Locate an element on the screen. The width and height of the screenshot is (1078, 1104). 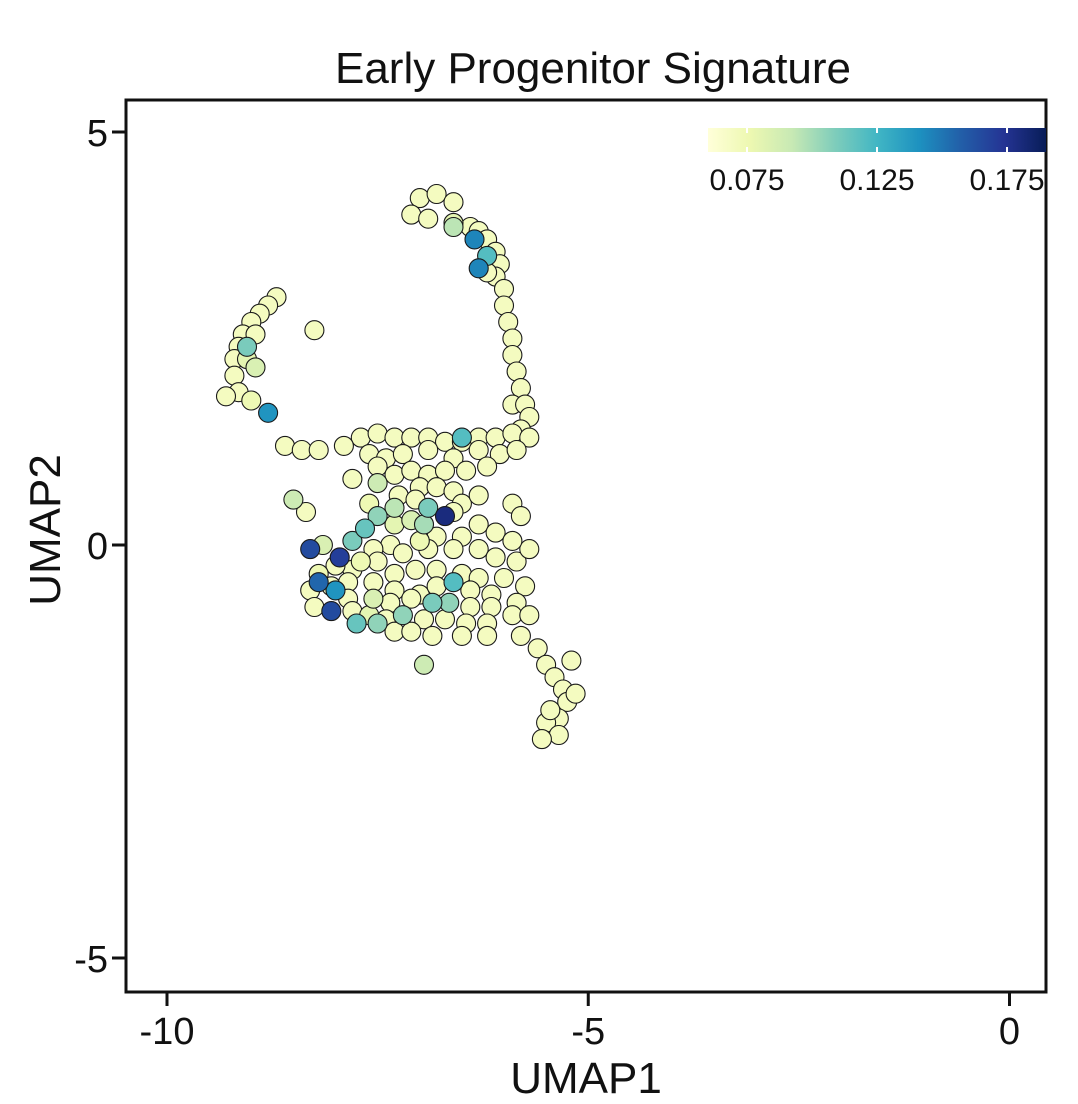
y-tick-label: 5 is located at coordinates (97, 134).